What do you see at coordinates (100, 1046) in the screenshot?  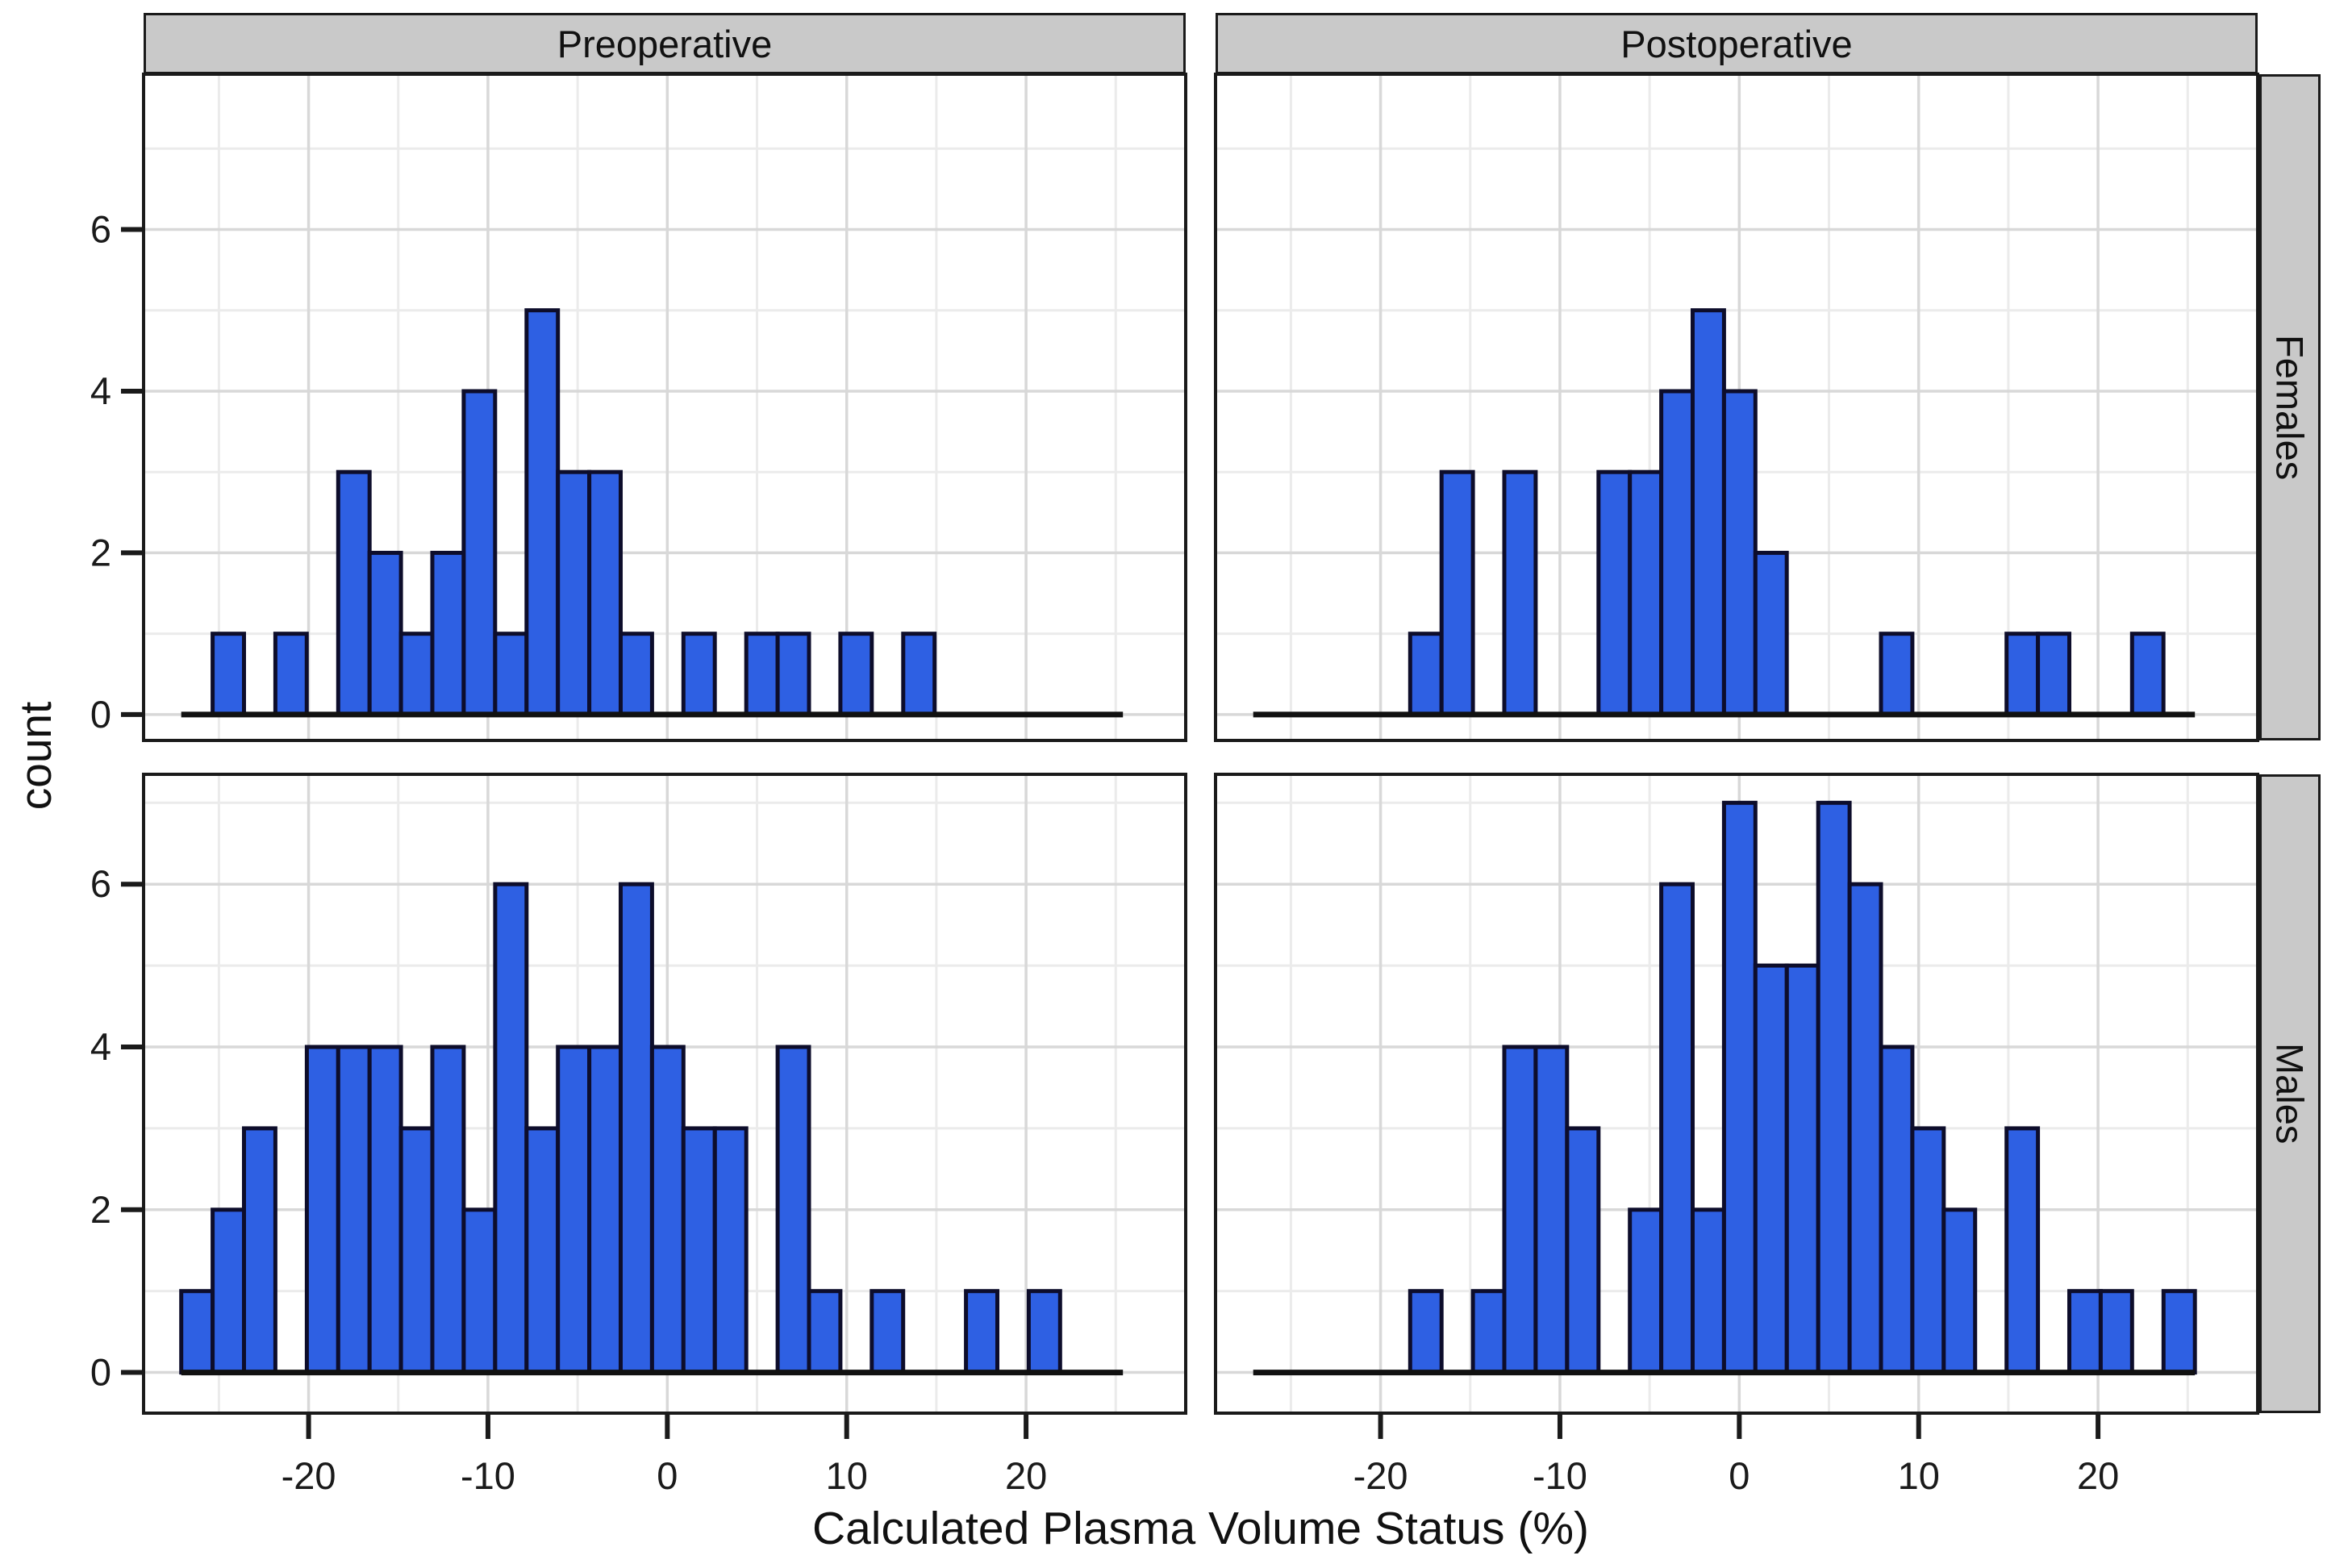 I see `y-tick-label: 4` at bounding box center [100, 1046].